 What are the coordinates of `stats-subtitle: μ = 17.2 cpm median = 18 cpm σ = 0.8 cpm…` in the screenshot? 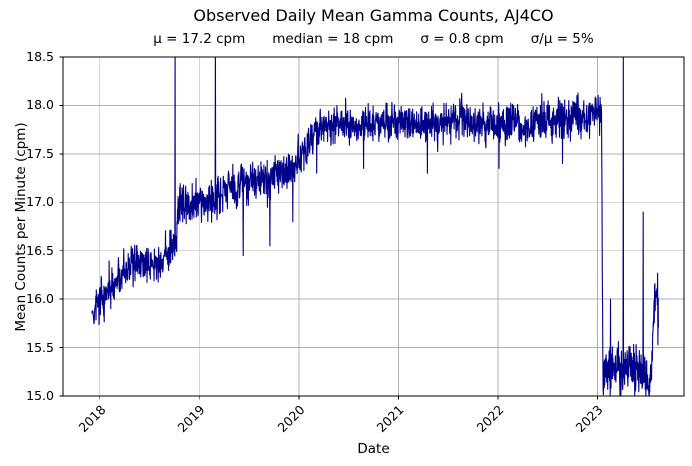 It's located at (373, 39).